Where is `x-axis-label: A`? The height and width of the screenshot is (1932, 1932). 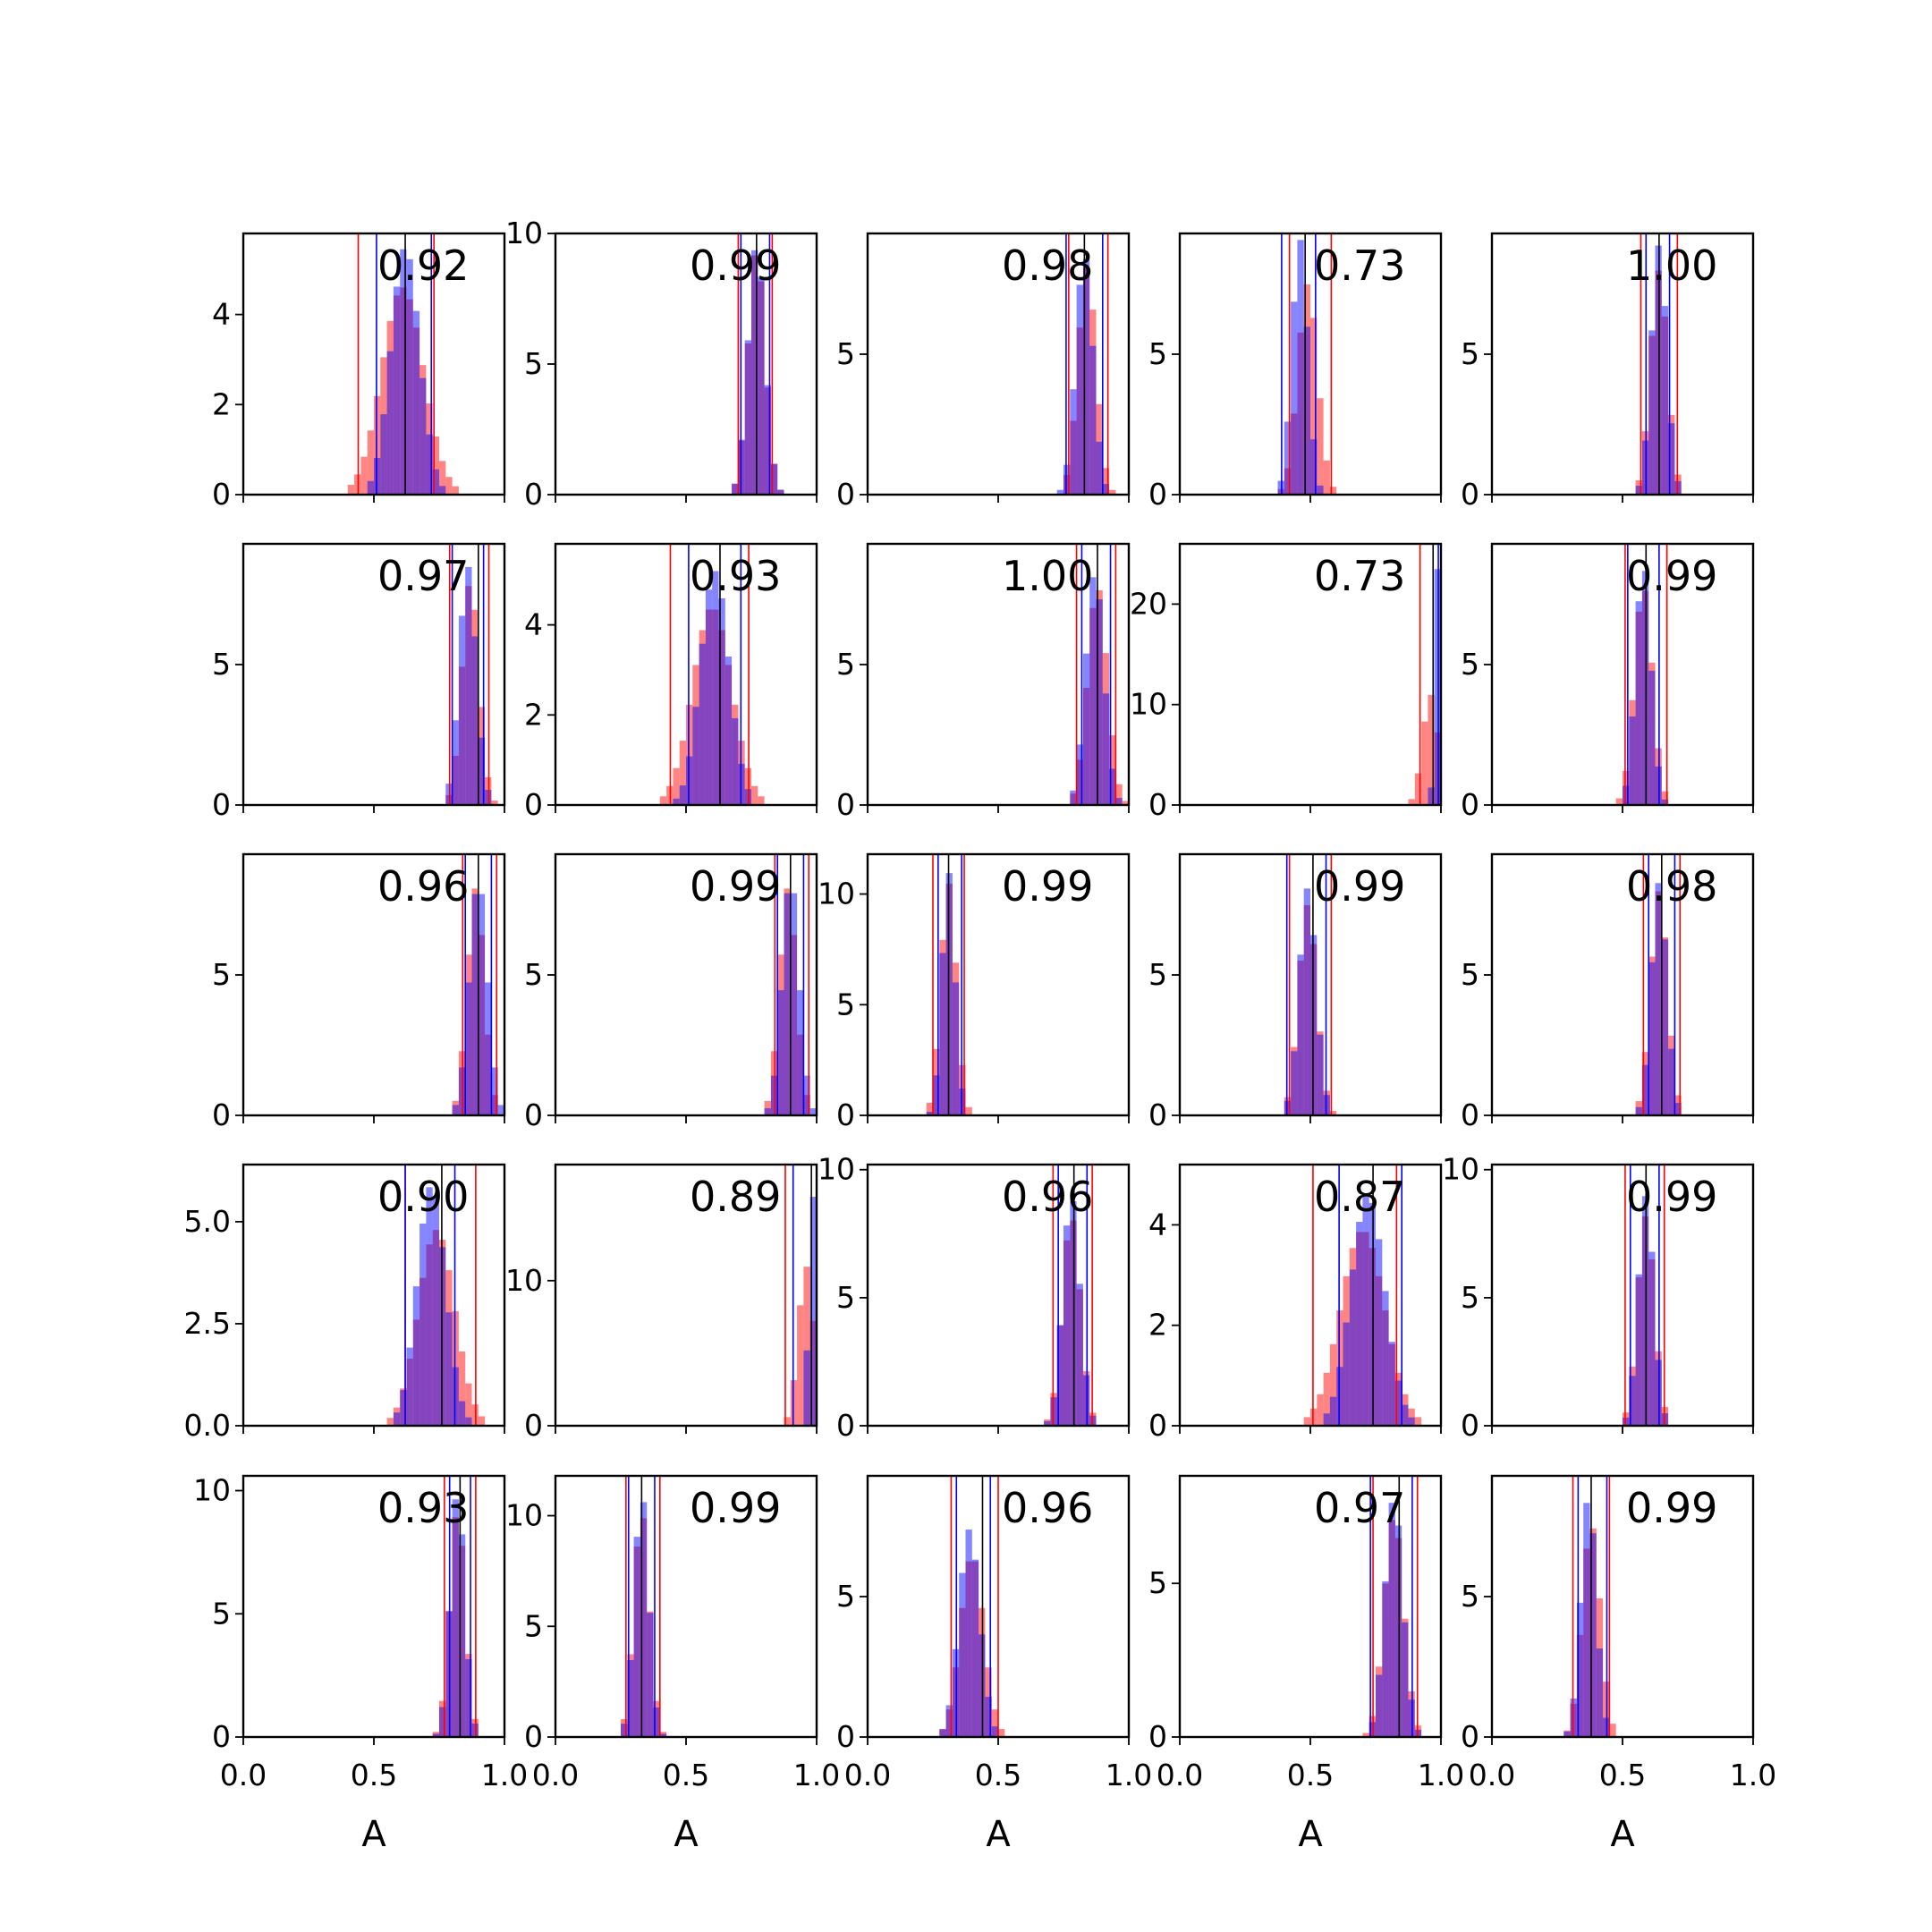
x-axis-label: A is located at coordinates (1622, 1834).